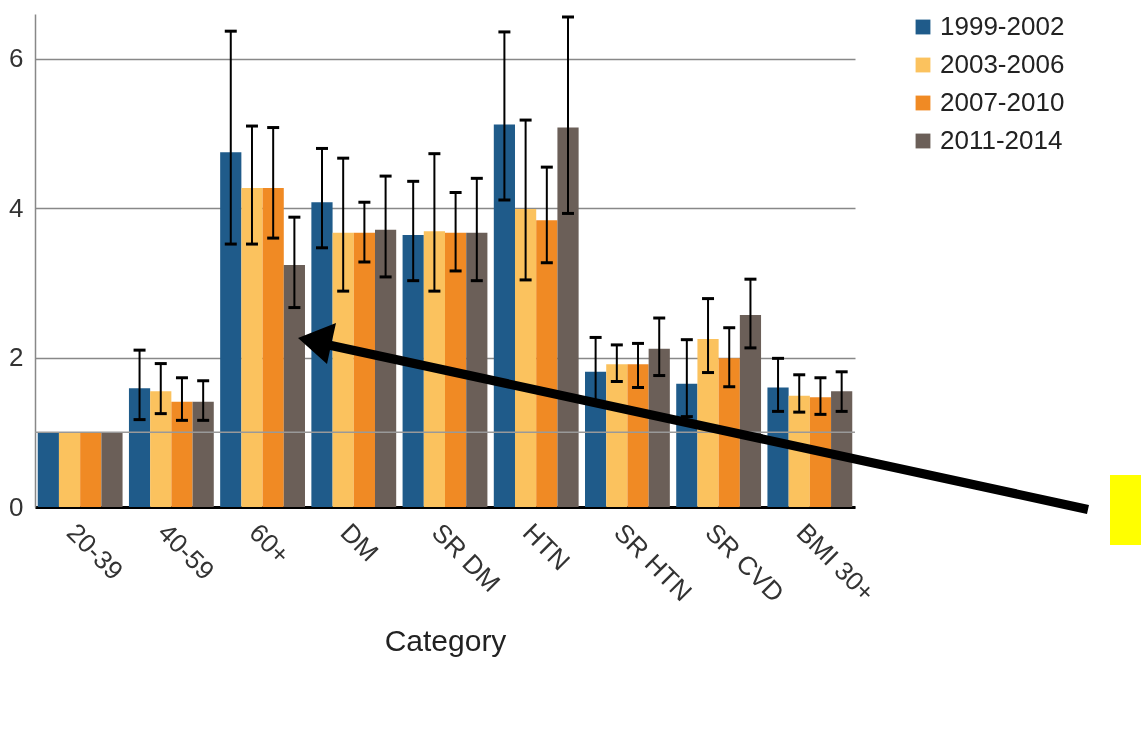 Image resolution: width=1141 pixels, height=734 pixels. Describe the element at coordinates (1001, 140) in the screenshot. I see `legend-label: 2011-2014` at that location.